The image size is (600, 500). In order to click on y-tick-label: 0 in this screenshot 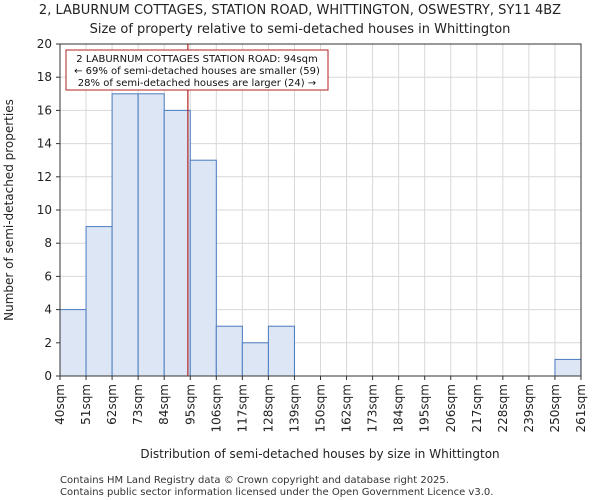, I will do `click(48, 376)`.